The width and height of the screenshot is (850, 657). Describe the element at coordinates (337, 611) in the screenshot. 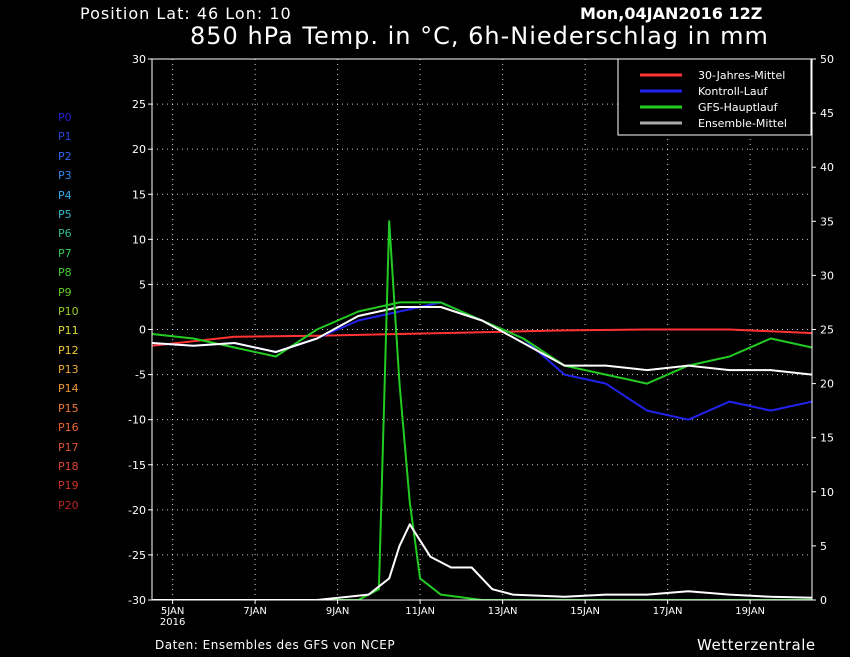

I see `x-tick-label: 9JAN` at that location.